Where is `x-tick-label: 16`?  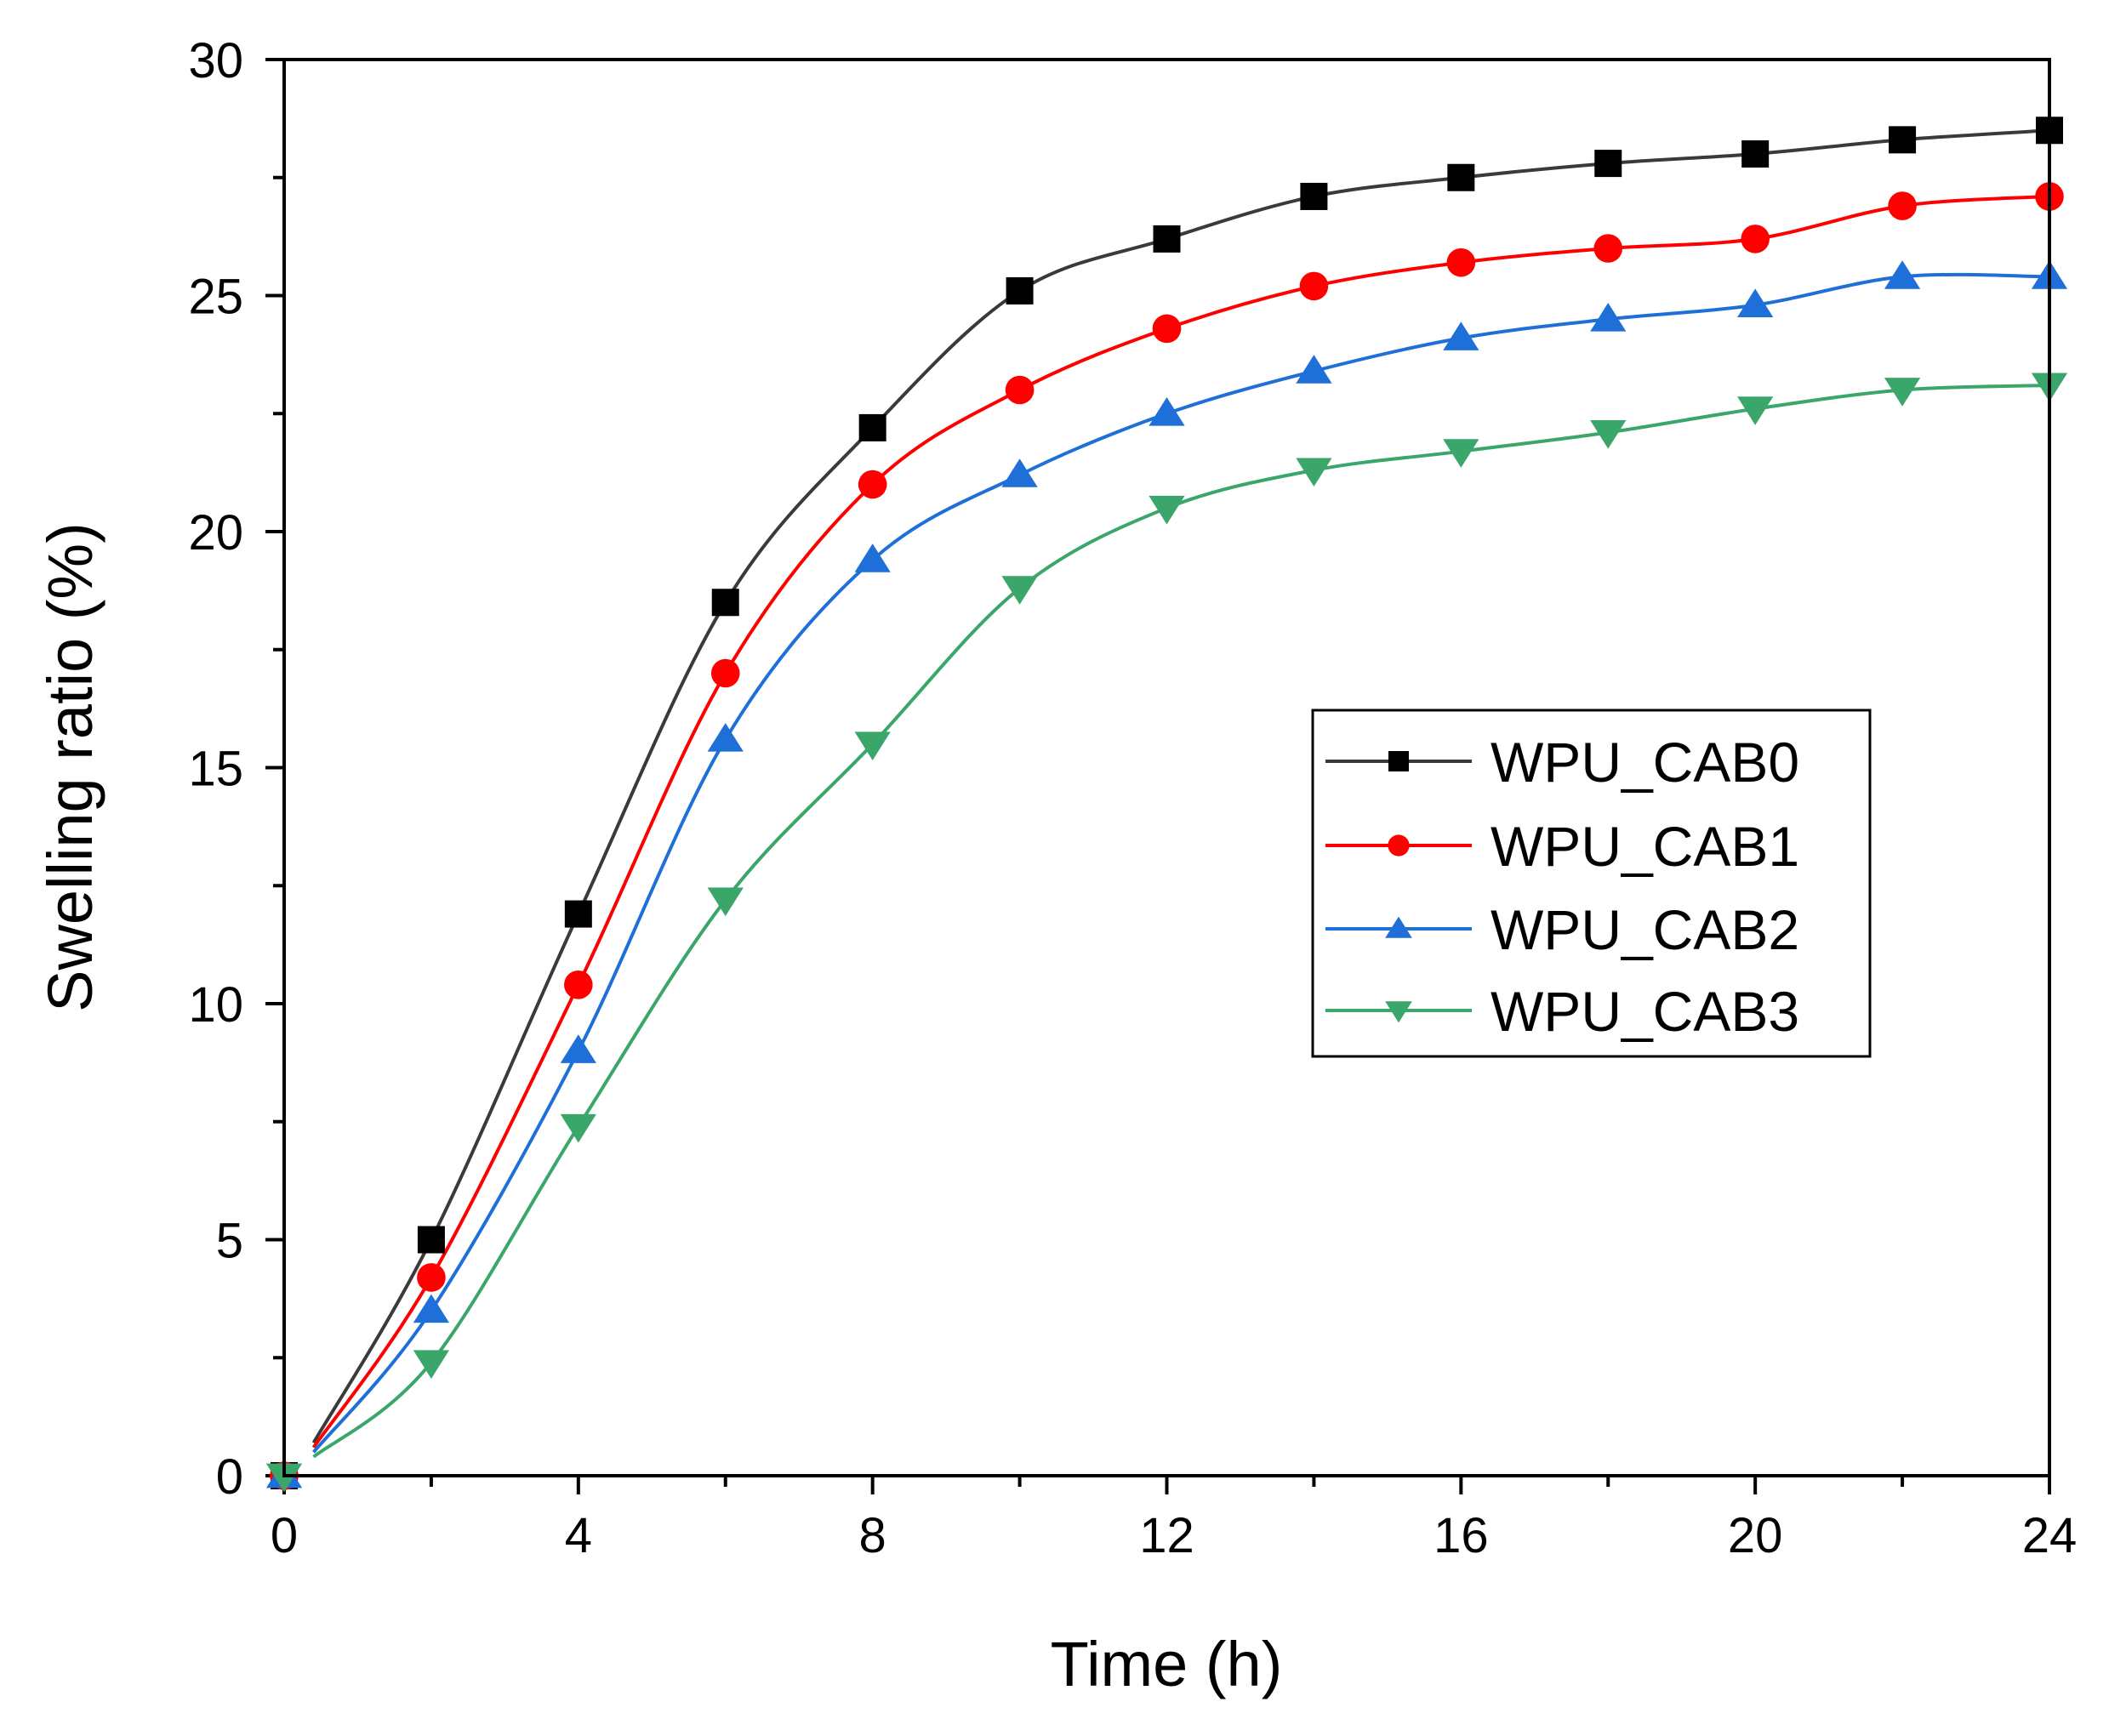
x-tick-label: 16 is located at coordinates (1461, 1535).